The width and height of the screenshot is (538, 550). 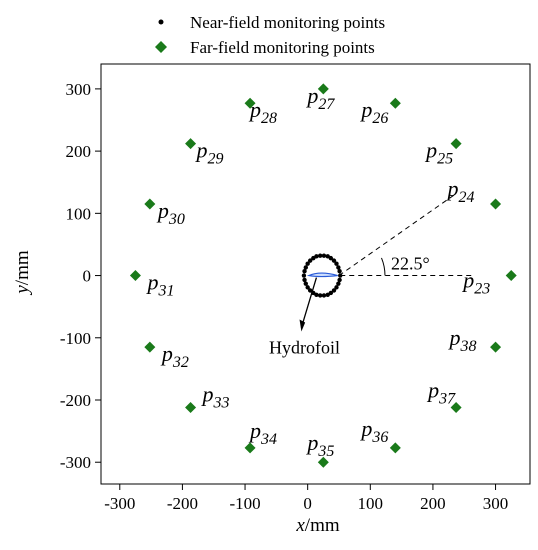 What do you see at coordinates (373, 112) in the screenshot?
I see `point-label: p26` at bounding box center [373, 112].